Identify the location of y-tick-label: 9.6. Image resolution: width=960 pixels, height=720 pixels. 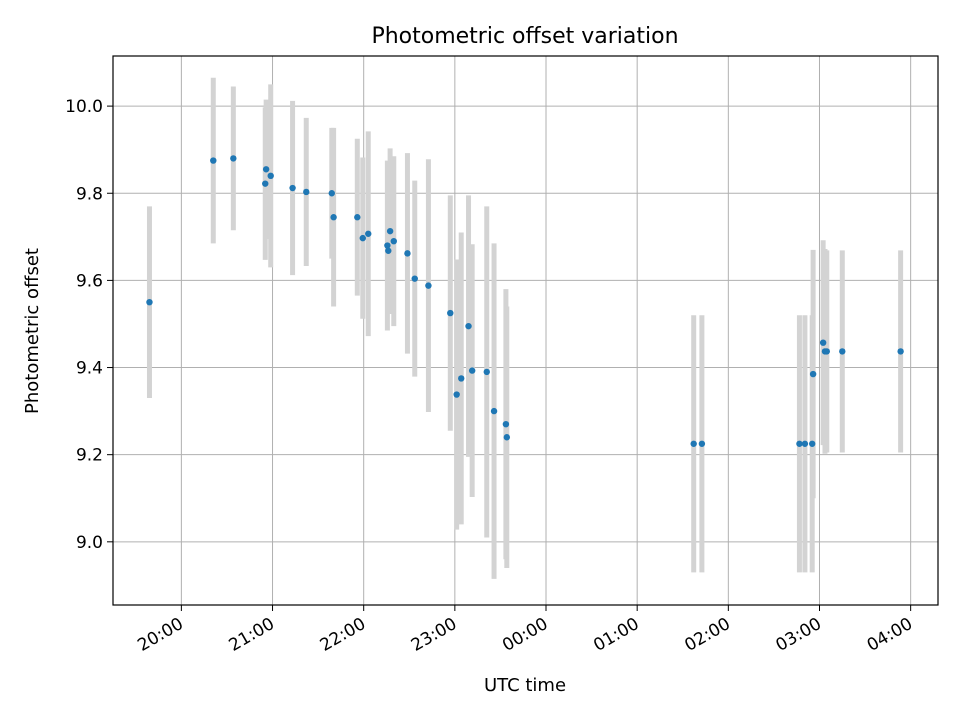
(89, 281).